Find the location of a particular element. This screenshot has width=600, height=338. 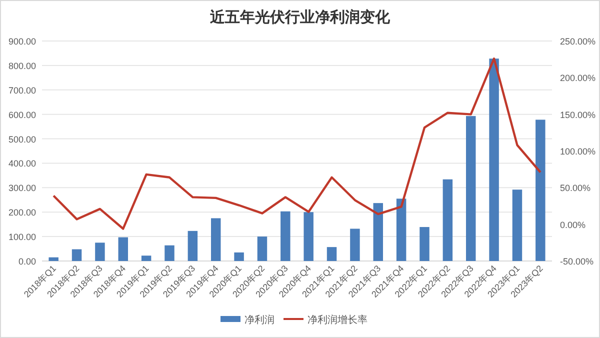

y2-tick-label: 250.00% is located at coordinates (578, 41).